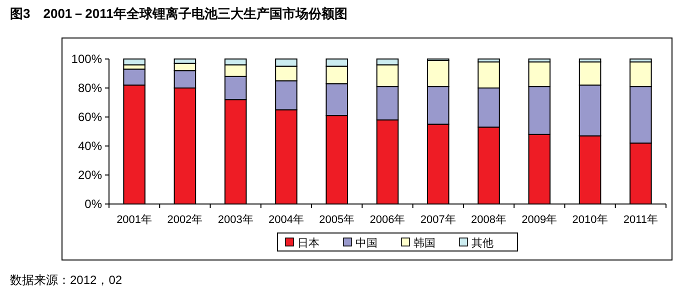 The image size is (695, 292). What do you see at coordinates (540, 220) in the screenshot?
I see `x-tick-label: 2009年` at bounding box center [540, 220].